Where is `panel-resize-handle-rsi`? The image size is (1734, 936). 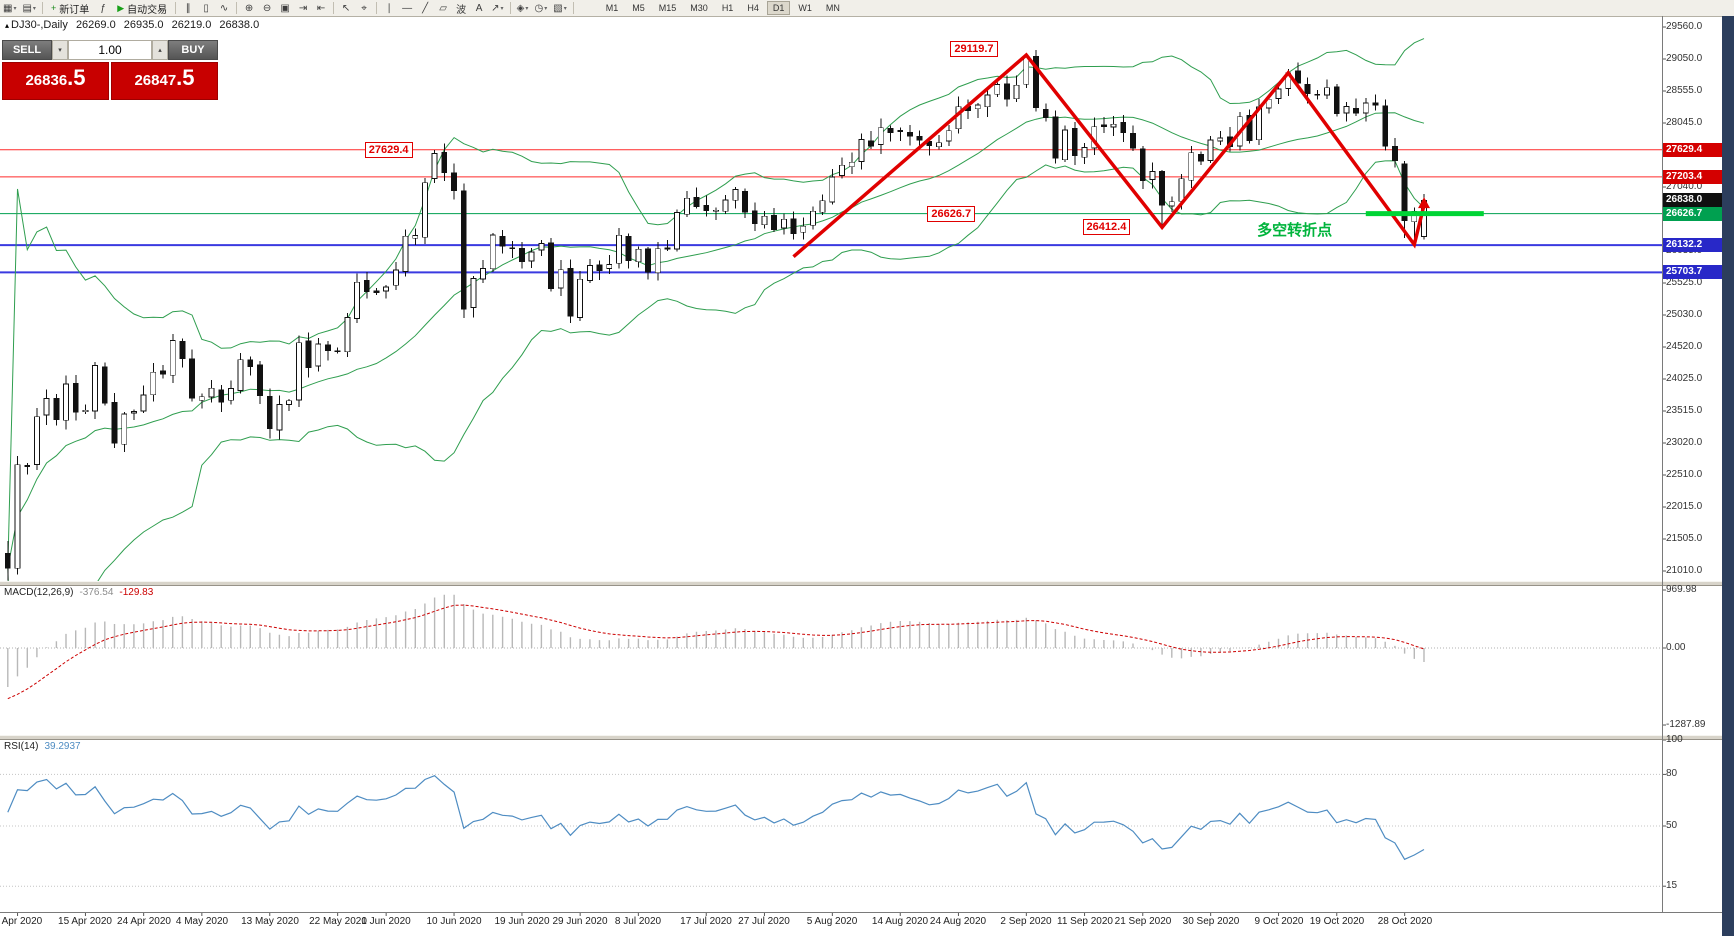
panel-resize-handle-rsi is located at coordinates (867, 737).